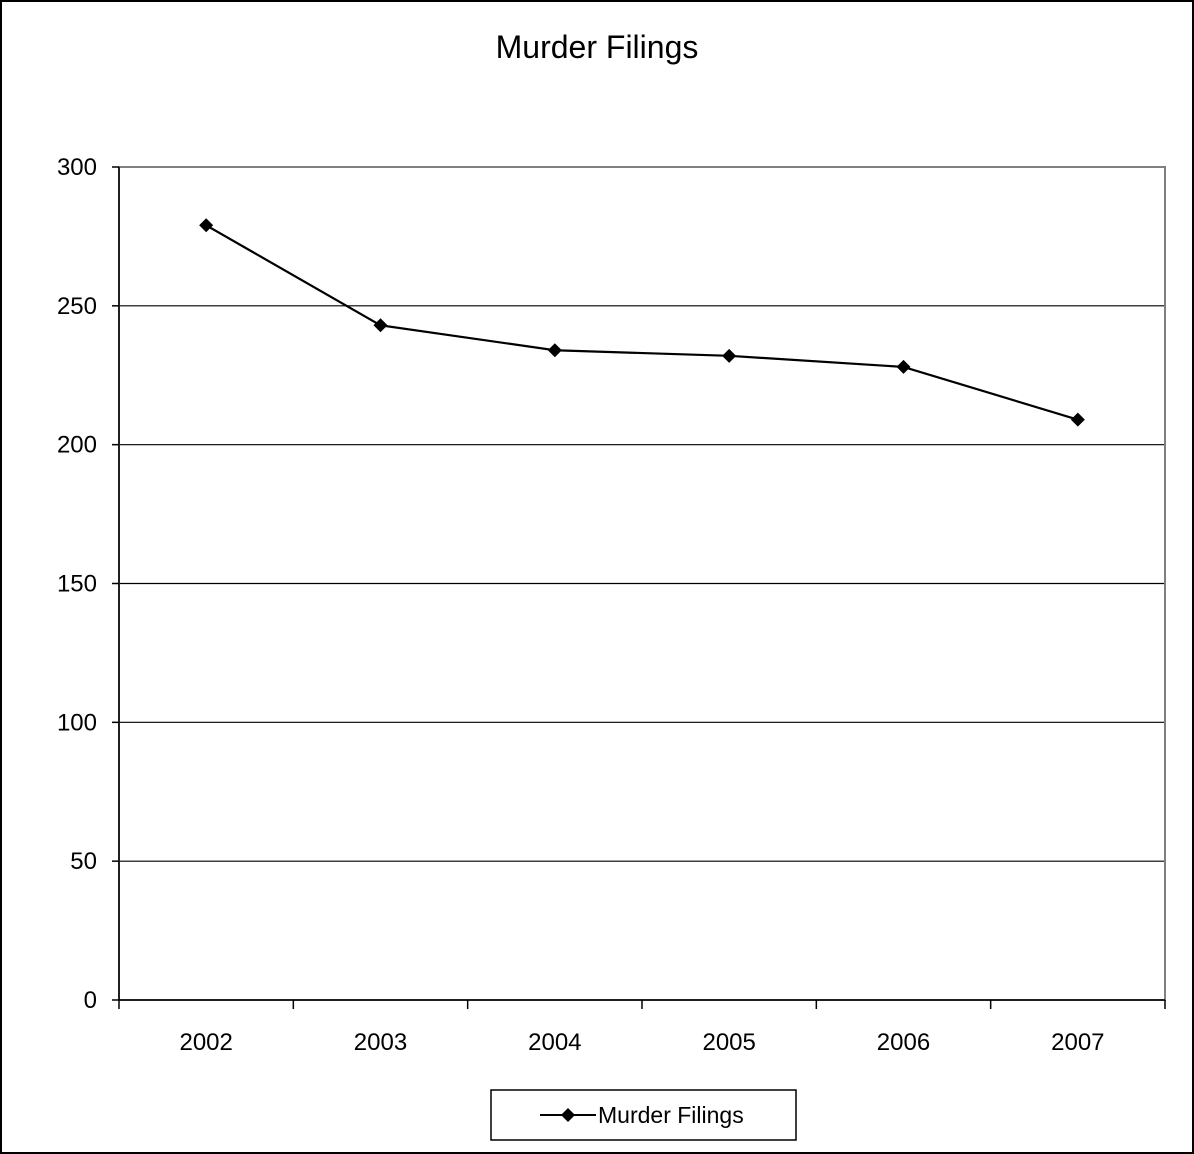 Image resolution: width=1194 pixels, height=1154 pixels. What do you see at coordinates (729, 355) in the screenshot?
I see `data-point-2005` at bounding box center [729, 355].